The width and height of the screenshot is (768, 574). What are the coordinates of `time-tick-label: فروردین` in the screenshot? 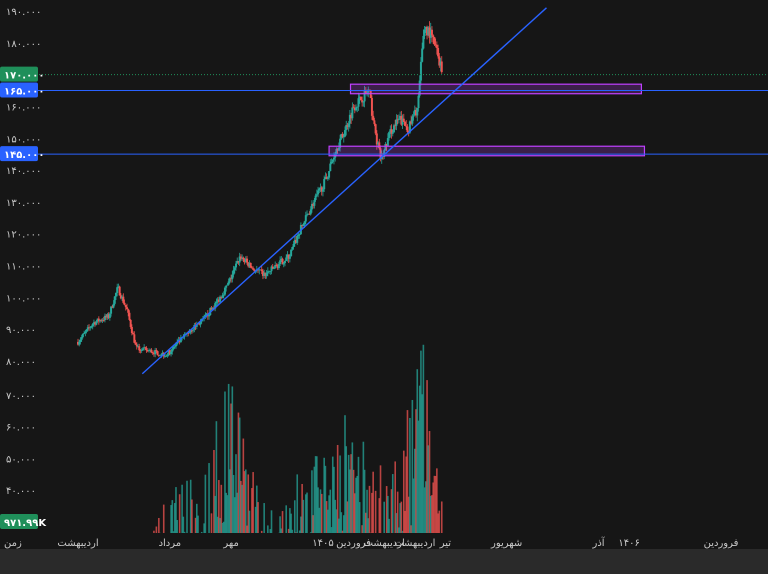 It's located at (721, 543).